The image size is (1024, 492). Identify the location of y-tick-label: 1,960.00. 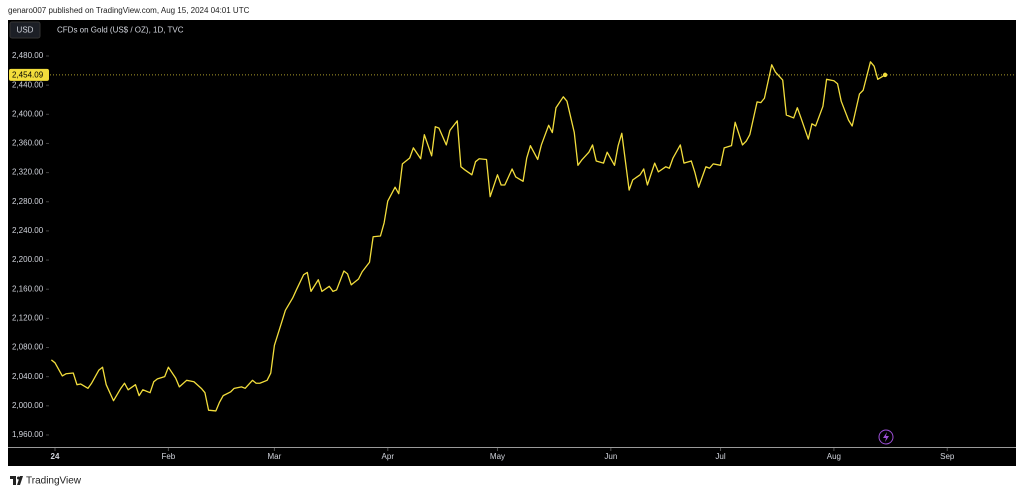
(28, 434).